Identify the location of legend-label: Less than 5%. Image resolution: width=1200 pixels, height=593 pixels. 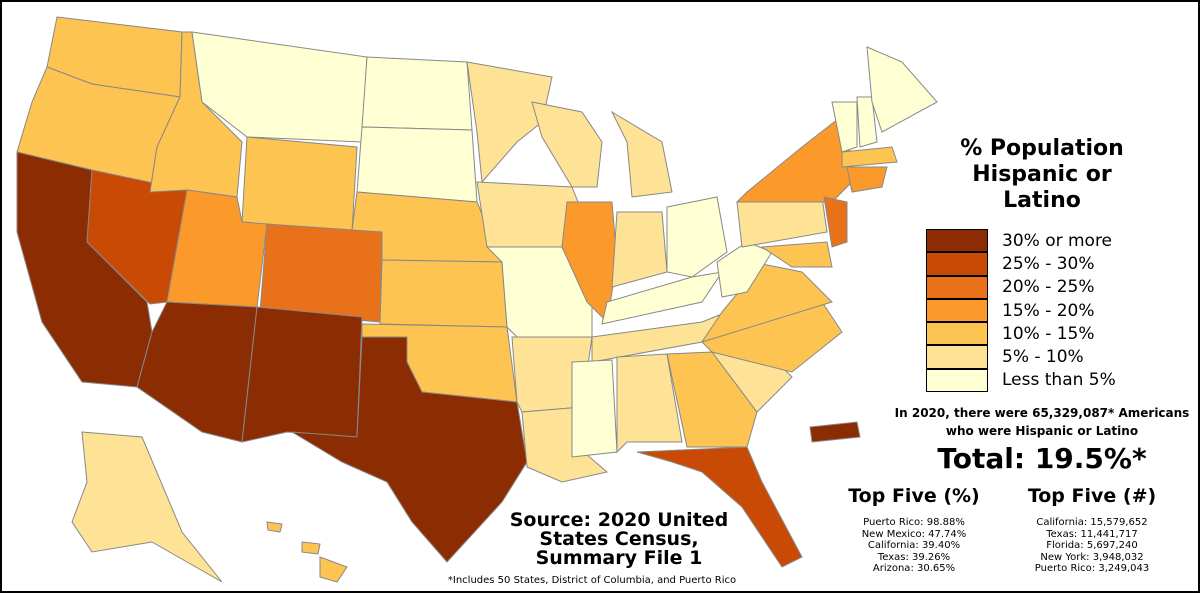
(1059, 380).